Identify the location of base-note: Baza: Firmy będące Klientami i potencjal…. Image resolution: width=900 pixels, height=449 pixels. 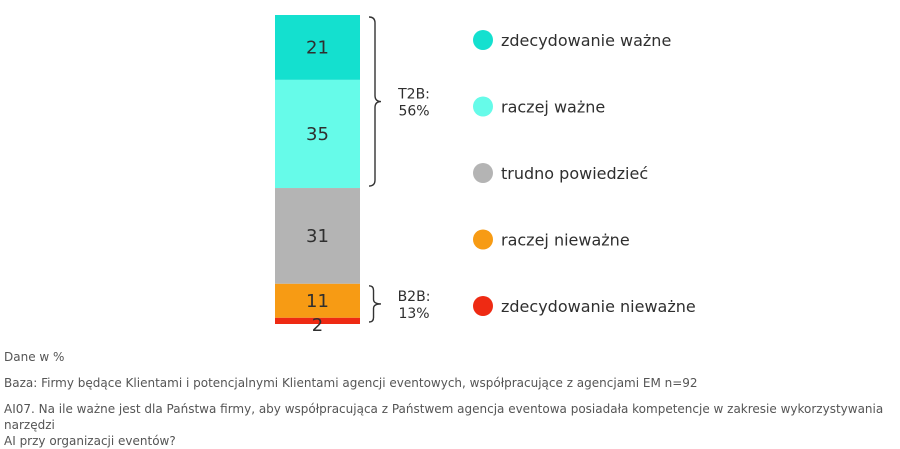
(351, 383).